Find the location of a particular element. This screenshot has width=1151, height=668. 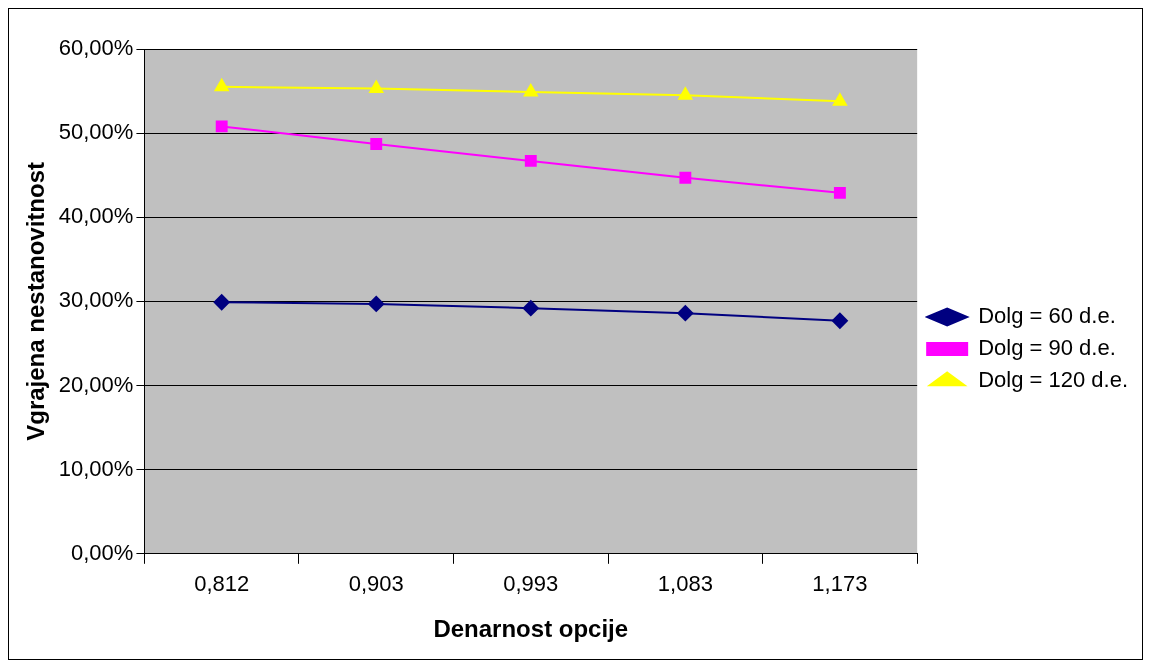

x-tick-label: 0,993 is located at coordinates (531, 584).